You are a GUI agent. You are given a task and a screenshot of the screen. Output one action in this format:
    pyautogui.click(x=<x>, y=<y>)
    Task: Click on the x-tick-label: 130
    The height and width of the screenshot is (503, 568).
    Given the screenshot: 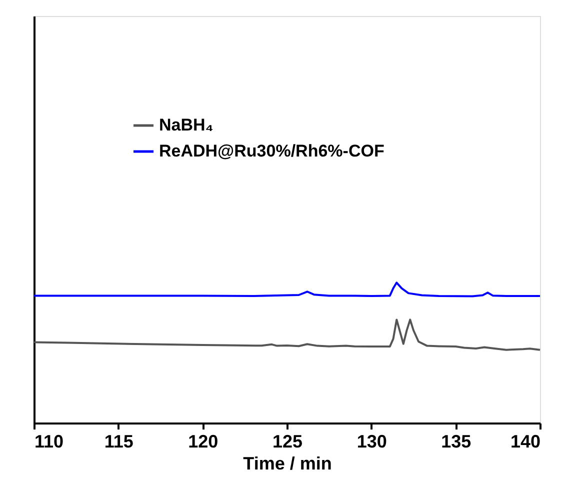 What is the action you would take?
    pyautogui.click(x=371, y=442)
    